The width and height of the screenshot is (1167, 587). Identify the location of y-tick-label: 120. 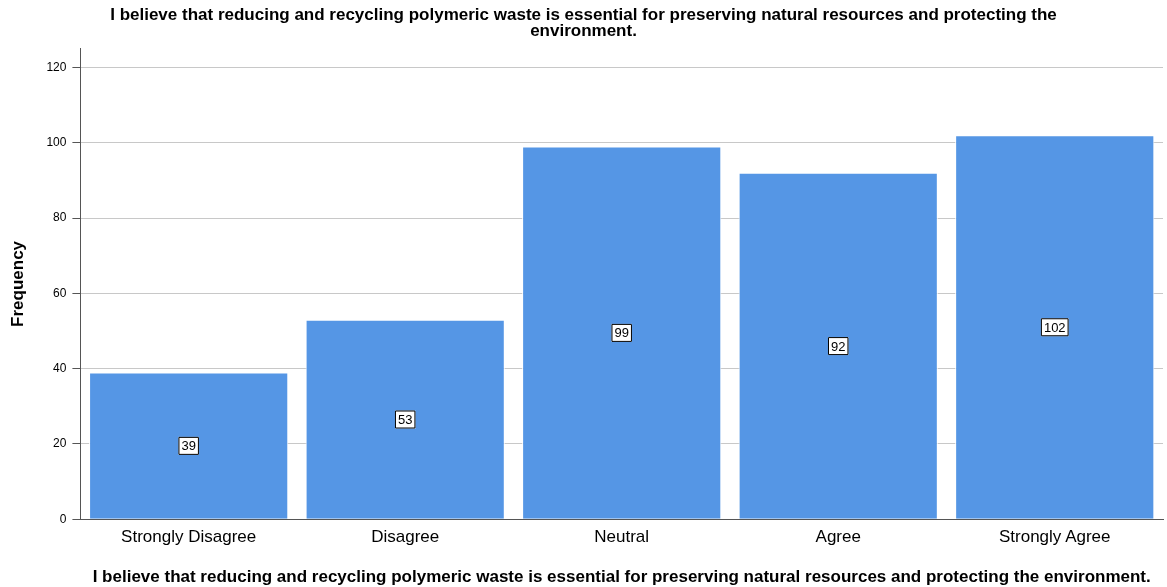
(56, 66).